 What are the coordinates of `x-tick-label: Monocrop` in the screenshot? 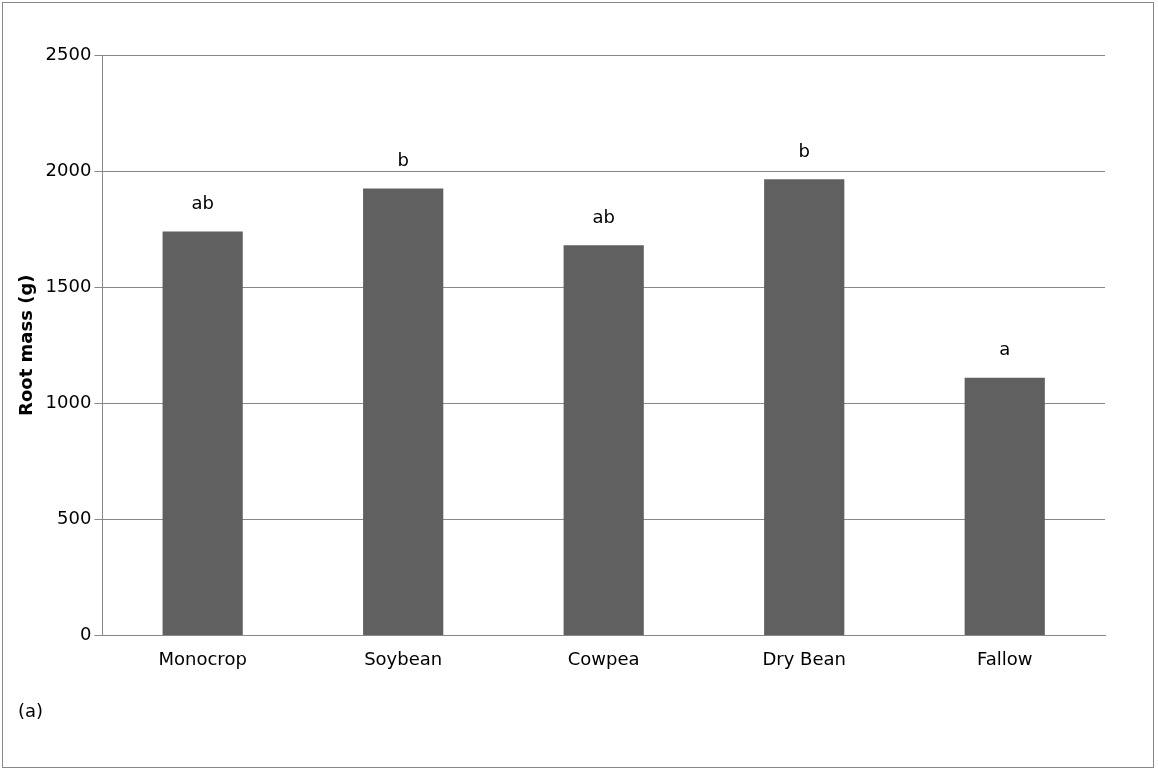 It's located at (202, 658).